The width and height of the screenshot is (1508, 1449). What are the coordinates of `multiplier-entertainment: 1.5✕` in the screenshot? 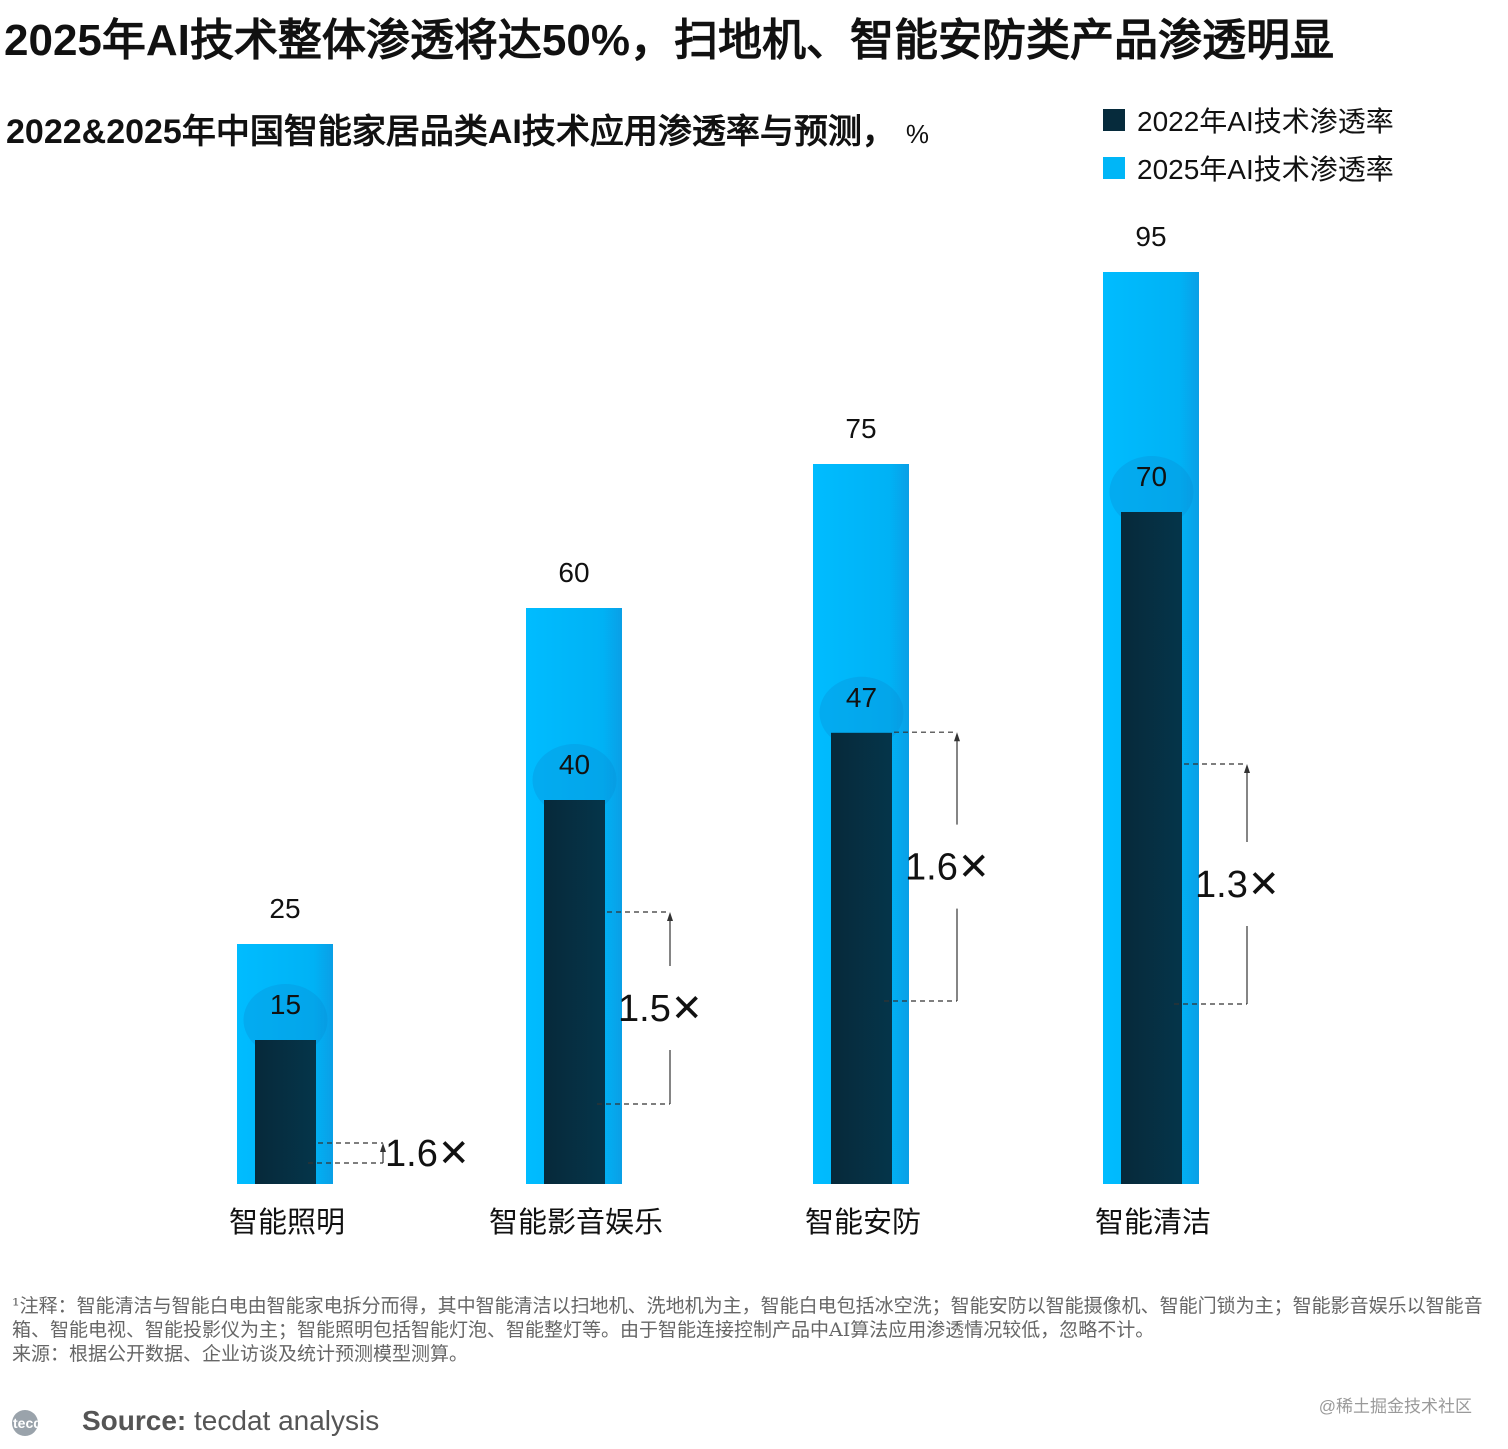 It's located at (660, 1009).